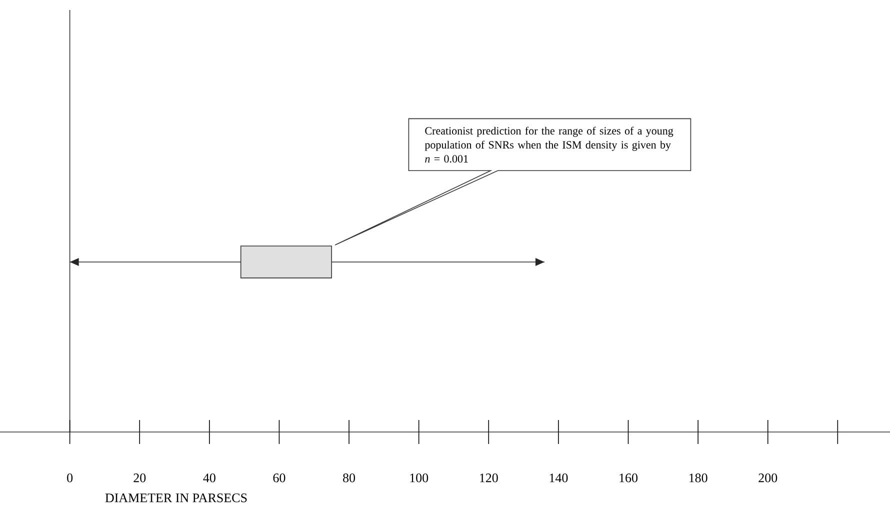  I want to click on x-tick-label: 20, so click(140, 478).